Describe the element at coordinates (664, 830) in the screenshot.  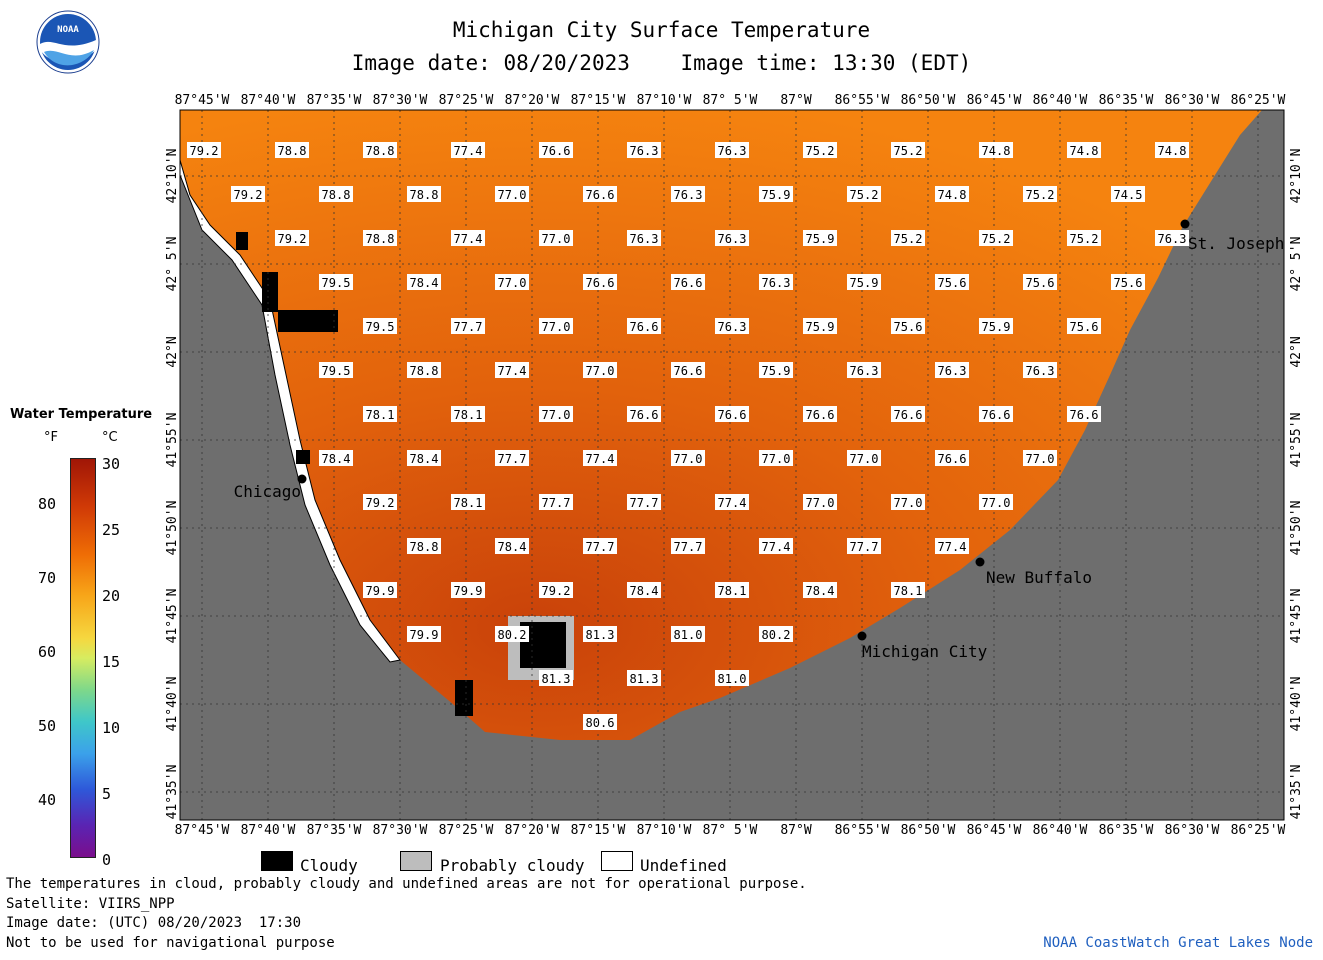
I see `bottom-longitude-label: 87°10'W` at that location.